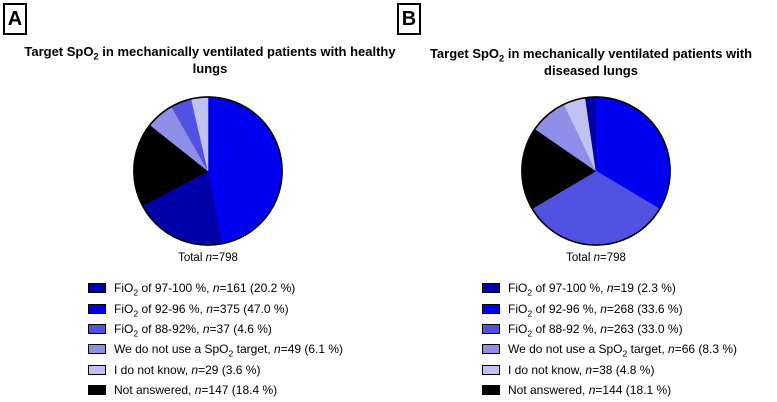 The height and width of the screenshot is (402, 777). Describe the element at coordinates (201, 309) in the screenshot. I see `legend-label: FiO2 of 92-96 %, n=375 (47.0 %)` at that location.